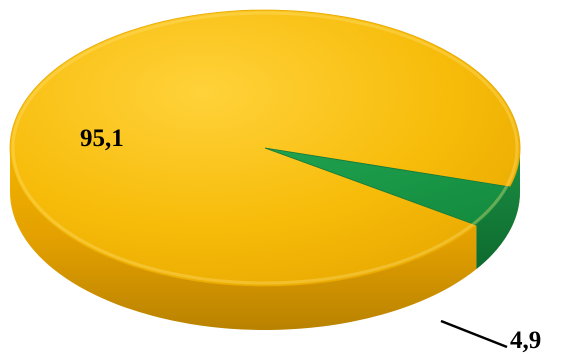 The height and width of the screenshot is (358, 563). Describe the element at coordinates (387, 186) in the screenshot. I see `slice-small` at that location.